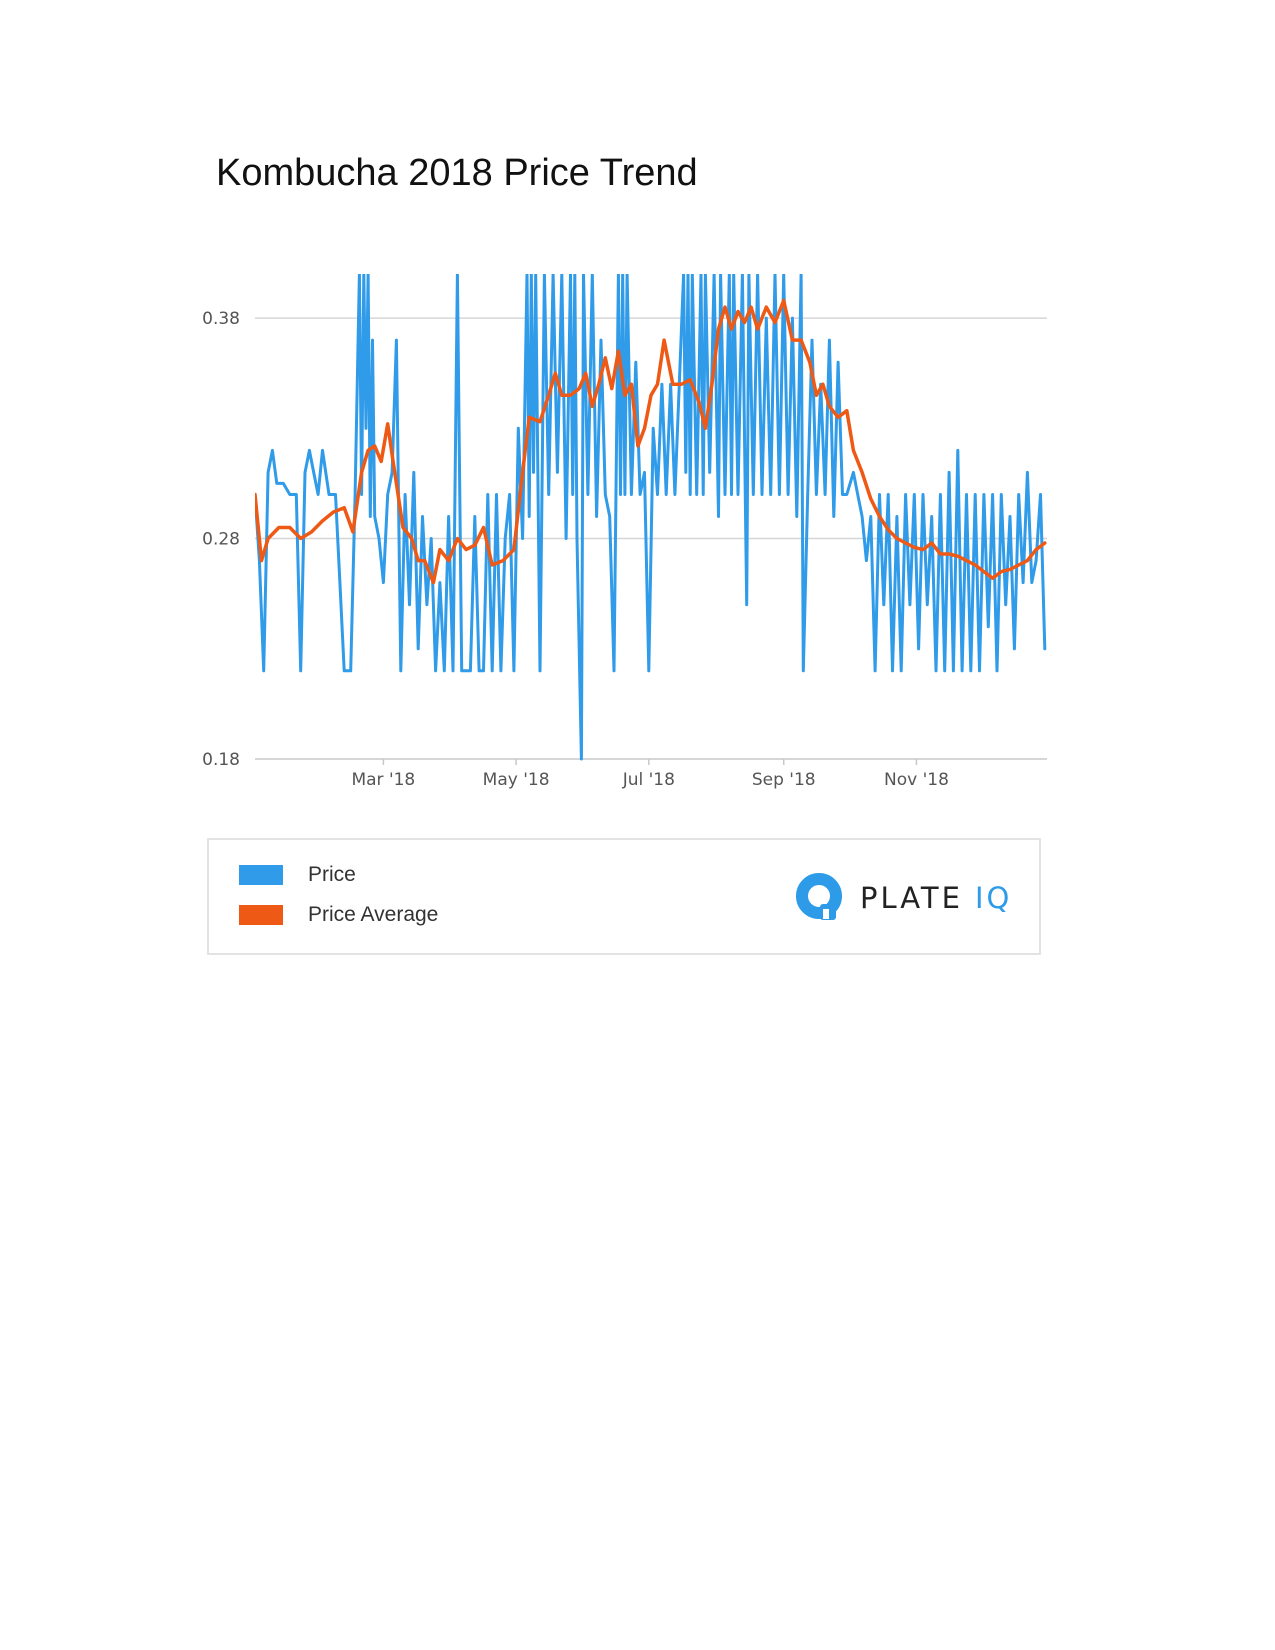 This screenshot has width=1275, height=1650. Describe the element at coordinates (819, 896) in the screenshot. I see `plate-iq-q-icon` at that location.